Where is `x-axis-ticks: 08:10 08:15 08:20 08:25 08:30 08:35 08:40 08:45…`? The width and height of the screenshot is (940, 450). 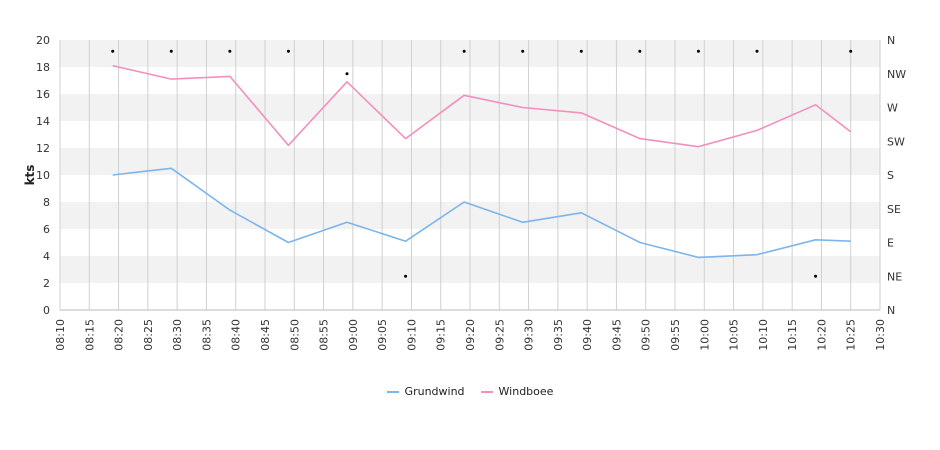 x-axis-ticks: 08:10 08:15 08:20 08:25 08:30 08:35 08:40 08:45… is located at coordinates (470, 335).